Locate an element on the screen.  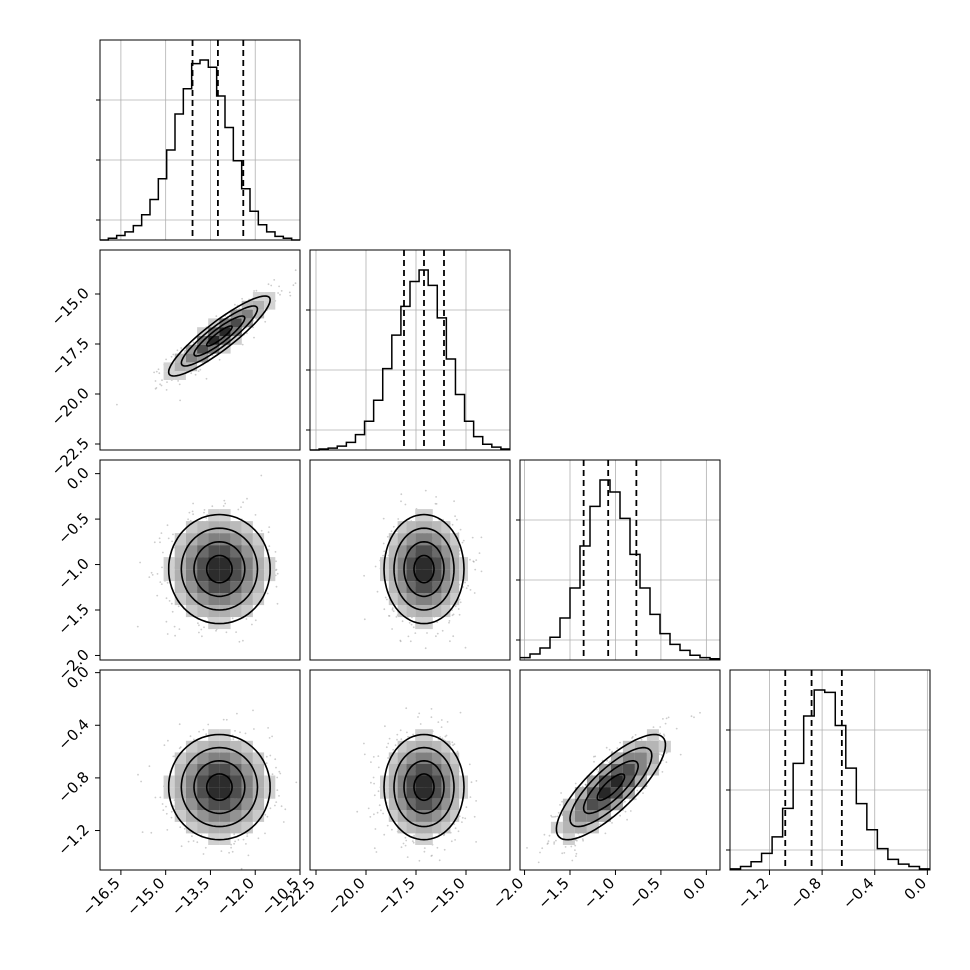
histogram-step-p2 is located at coordinates (410, 360).